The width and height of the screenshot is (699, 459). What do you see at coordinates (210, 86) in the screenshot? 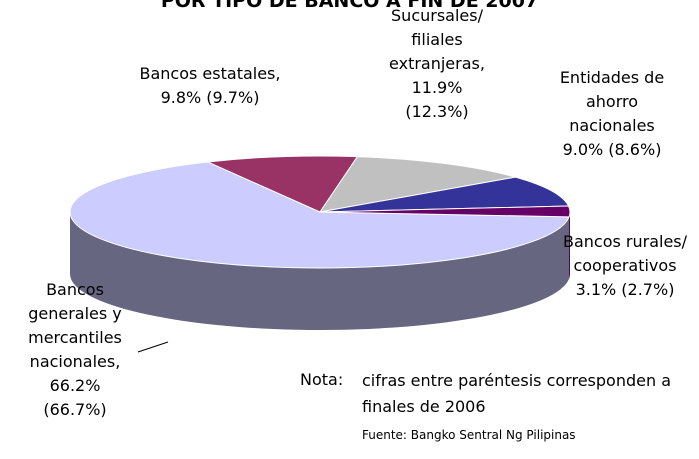
I see `slice-label: Bancos estatales, 9.8% (9.7%)` at bounding box center [210, 86].